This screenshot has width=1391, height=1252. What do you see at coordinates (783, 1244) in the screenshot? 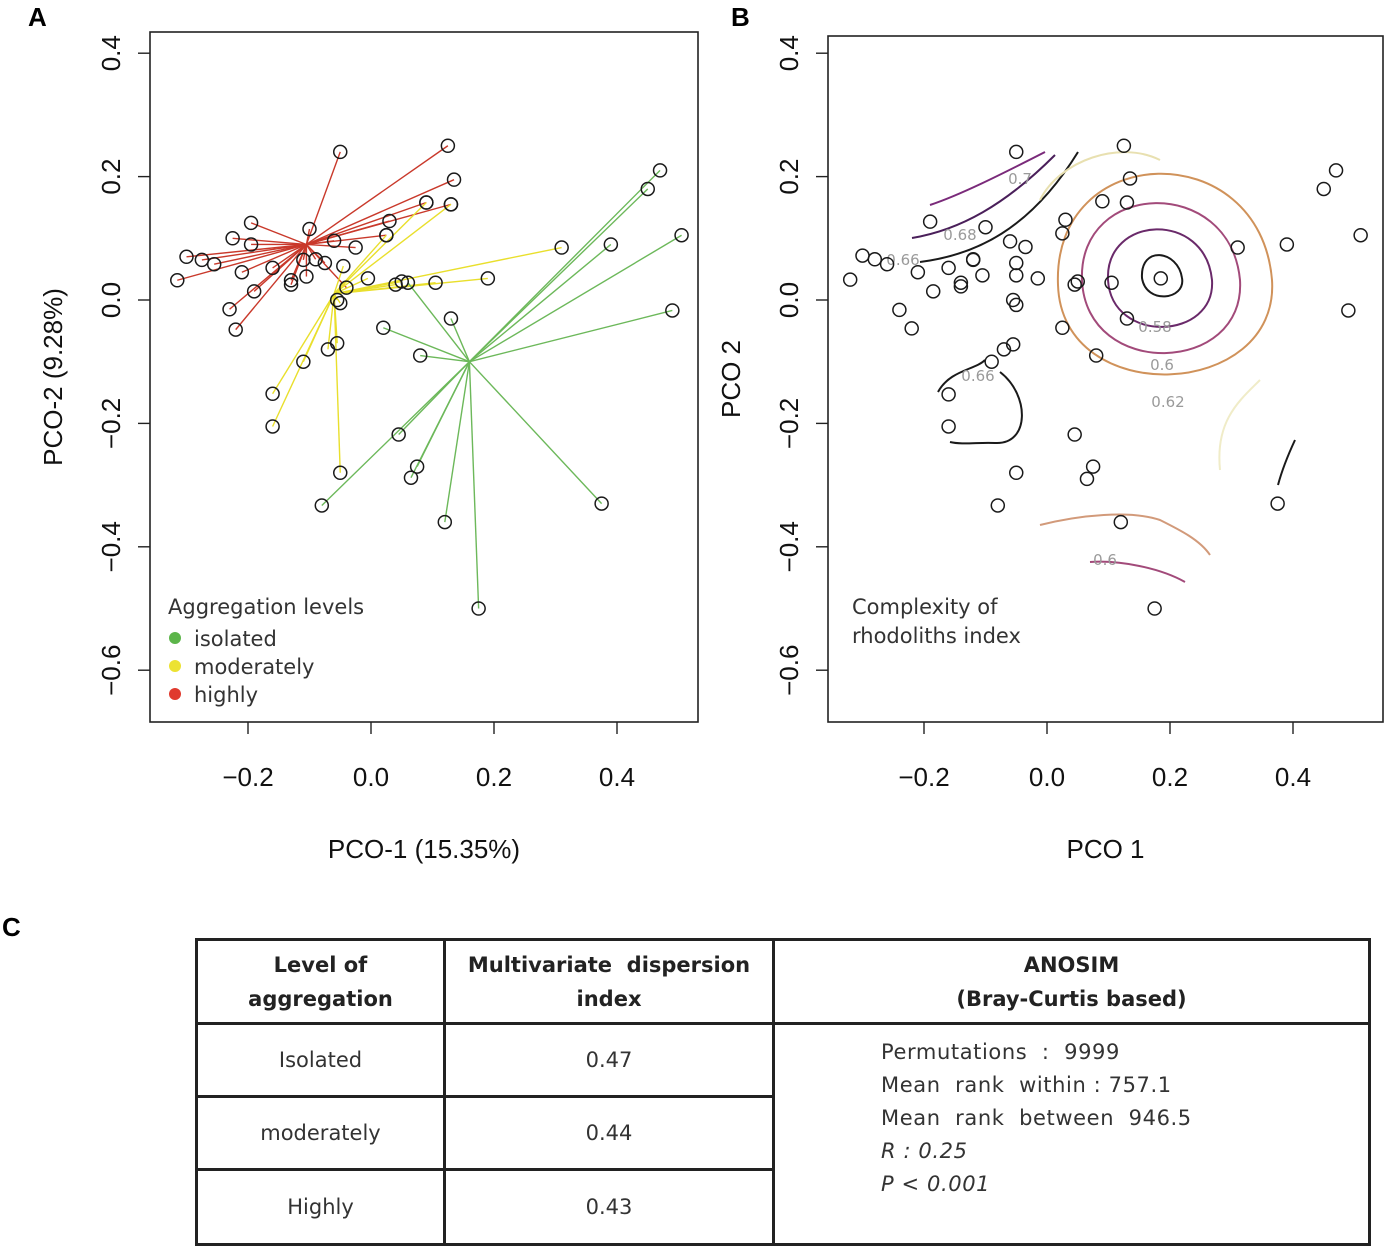
I see `table-border-bottom` at bounding box center [783, 1244].